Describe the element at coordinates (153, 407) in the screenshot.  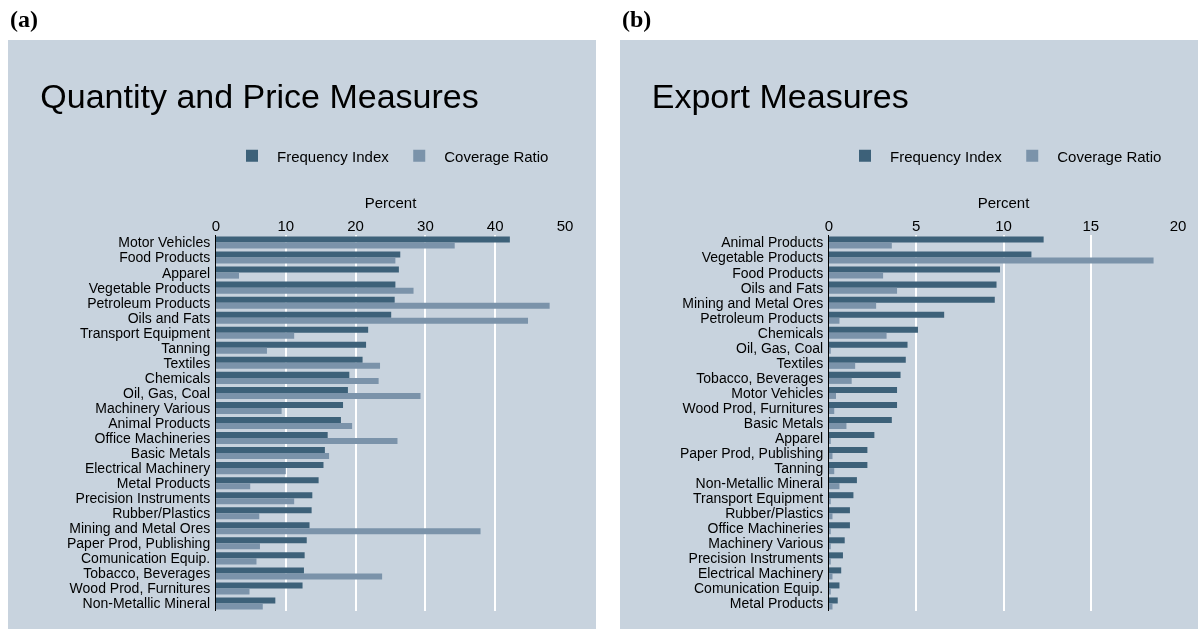
I see `y-tick-label: Machinery Various` at that location.